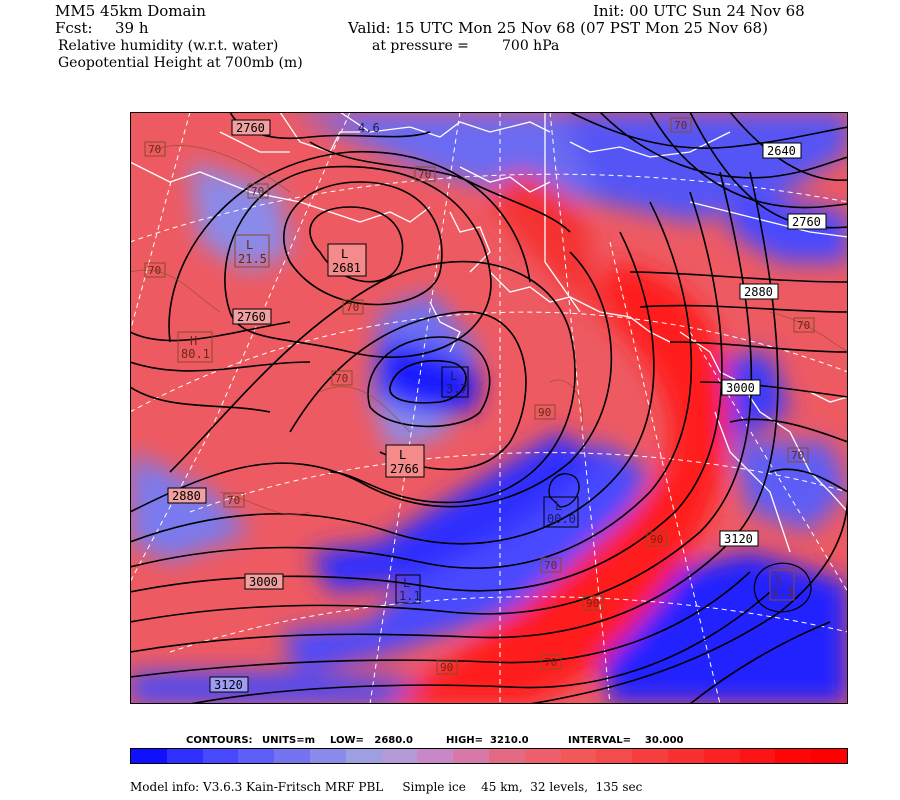  I want to click on low-center-1-1: L 1.1, so click(408, 589).